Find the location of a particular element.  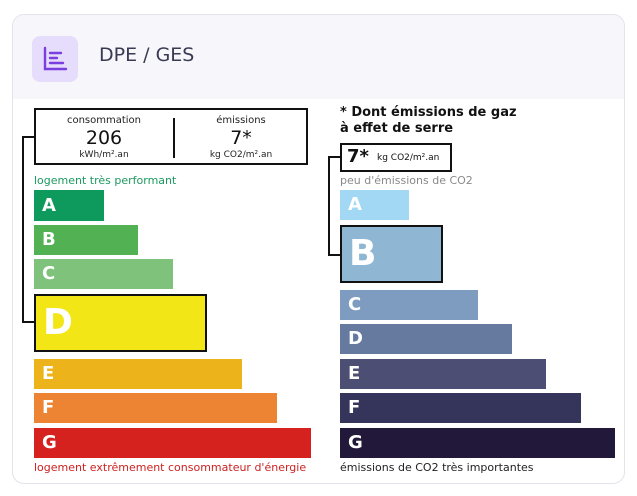

ges-class-c: C is located at coordinates (409, 305).